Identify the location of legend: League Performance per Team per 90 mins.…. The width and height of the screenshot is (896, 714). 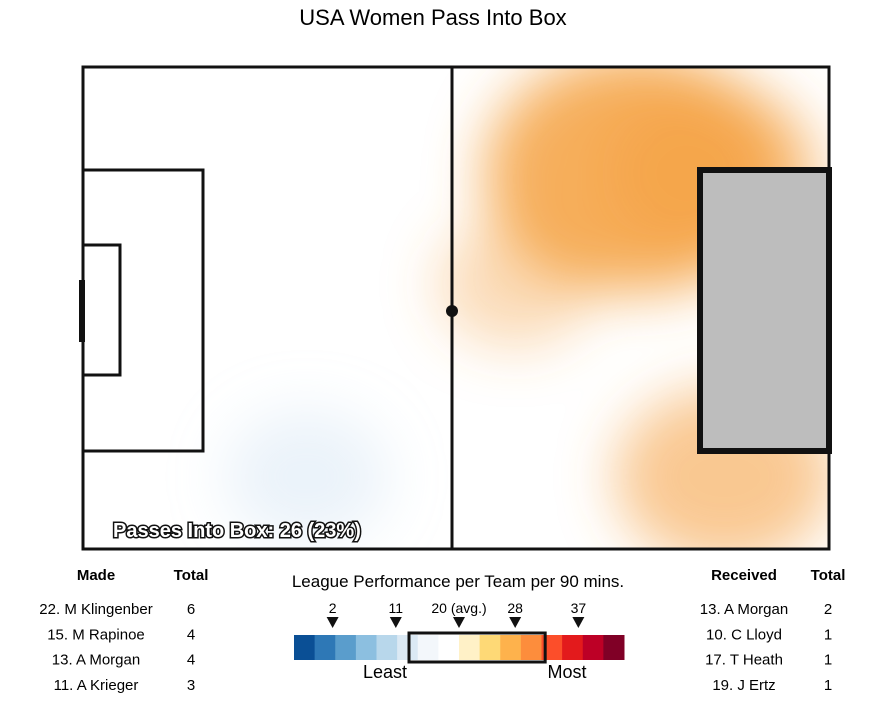
(458, 627).